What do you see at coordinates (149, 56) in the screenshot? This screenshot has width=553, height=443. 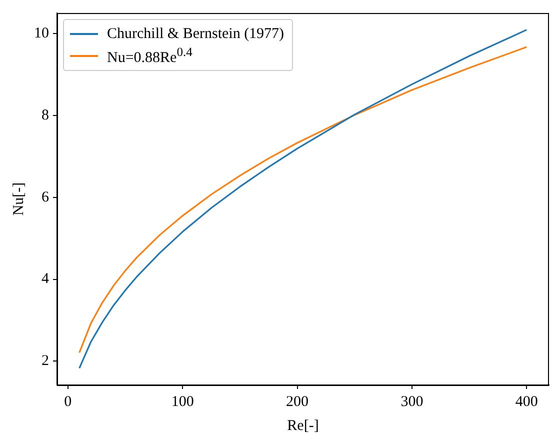 I see `legend-label: Nu=0.88Re$^{0.4}$` at bounding box center [149, 56].